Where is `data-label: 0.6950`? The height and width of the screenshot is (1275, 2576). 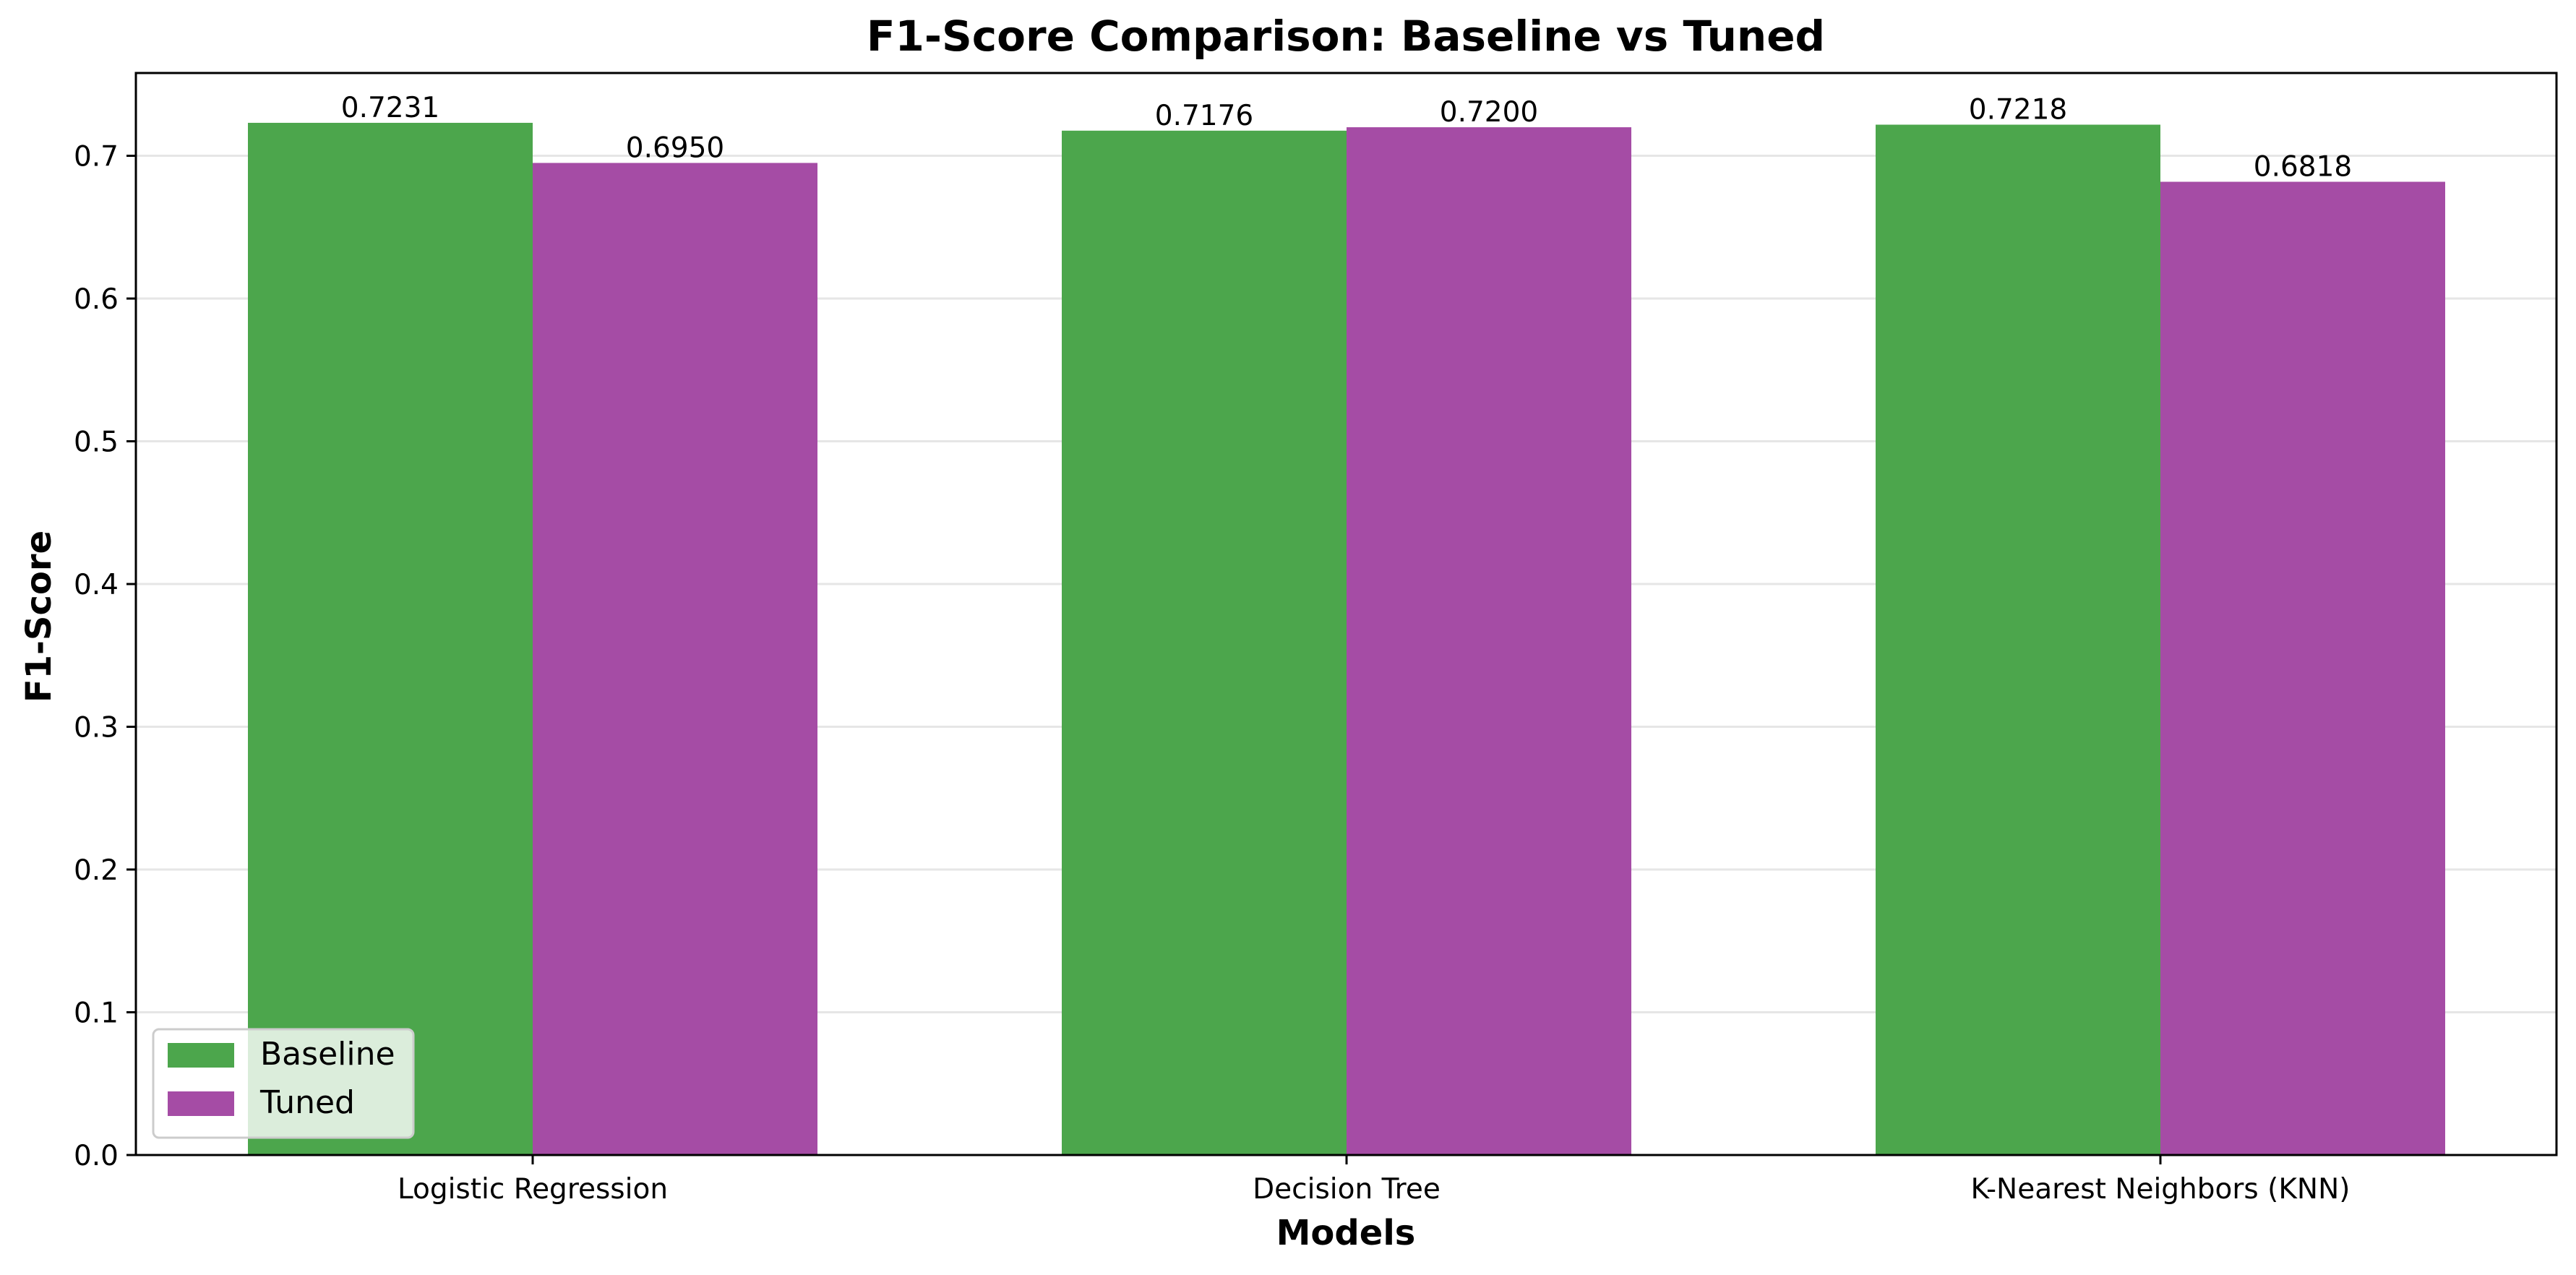 data-label: 0.6950 is located at coordinates (675, 148).